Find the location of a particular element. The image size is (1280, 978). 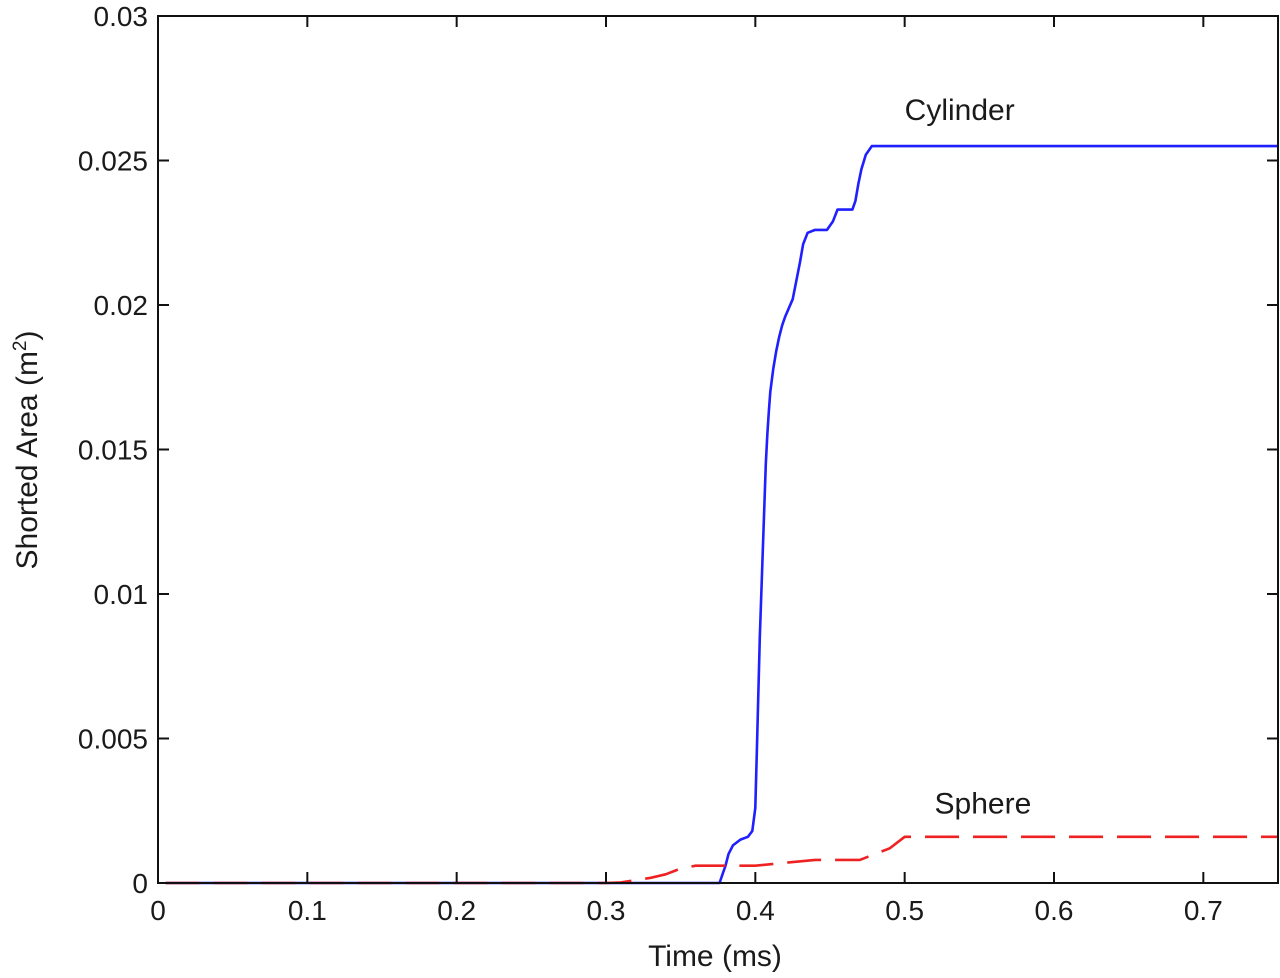

y-tick-label: 0.03 is located at coordinates (121, 16).